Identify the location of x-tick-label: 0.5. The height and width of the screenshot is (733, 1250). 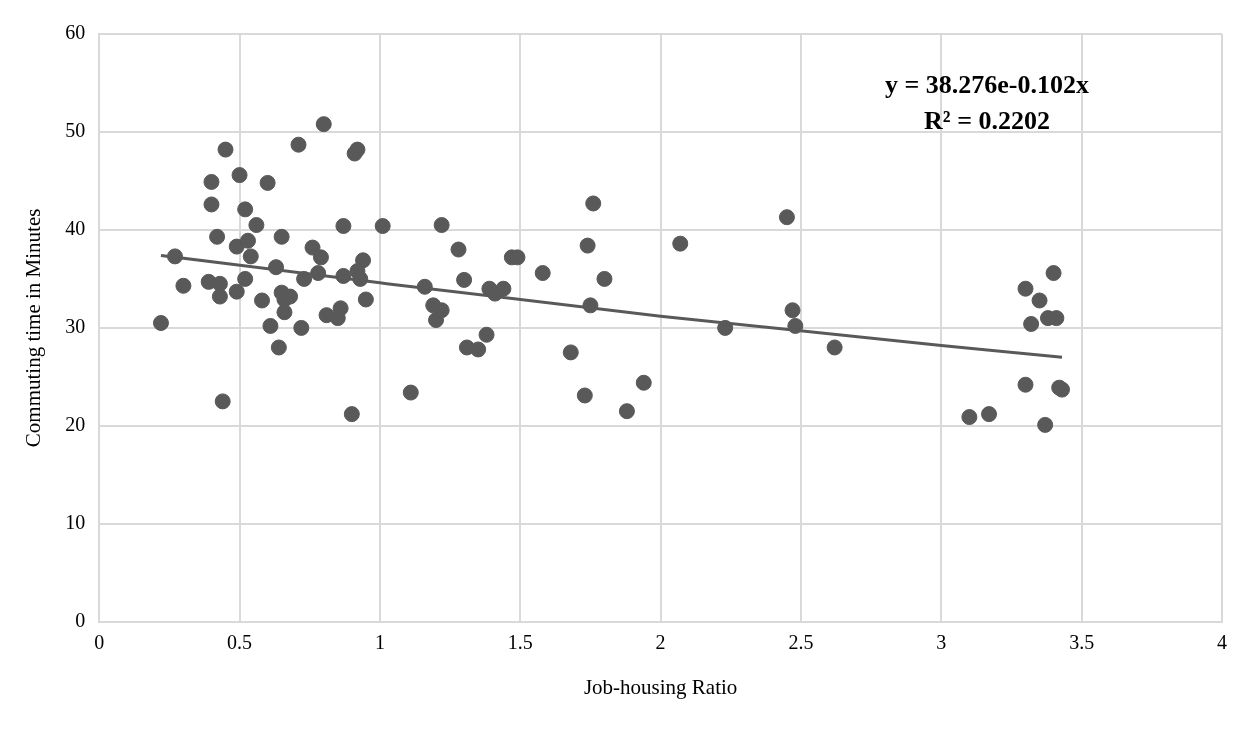
(240, 642).